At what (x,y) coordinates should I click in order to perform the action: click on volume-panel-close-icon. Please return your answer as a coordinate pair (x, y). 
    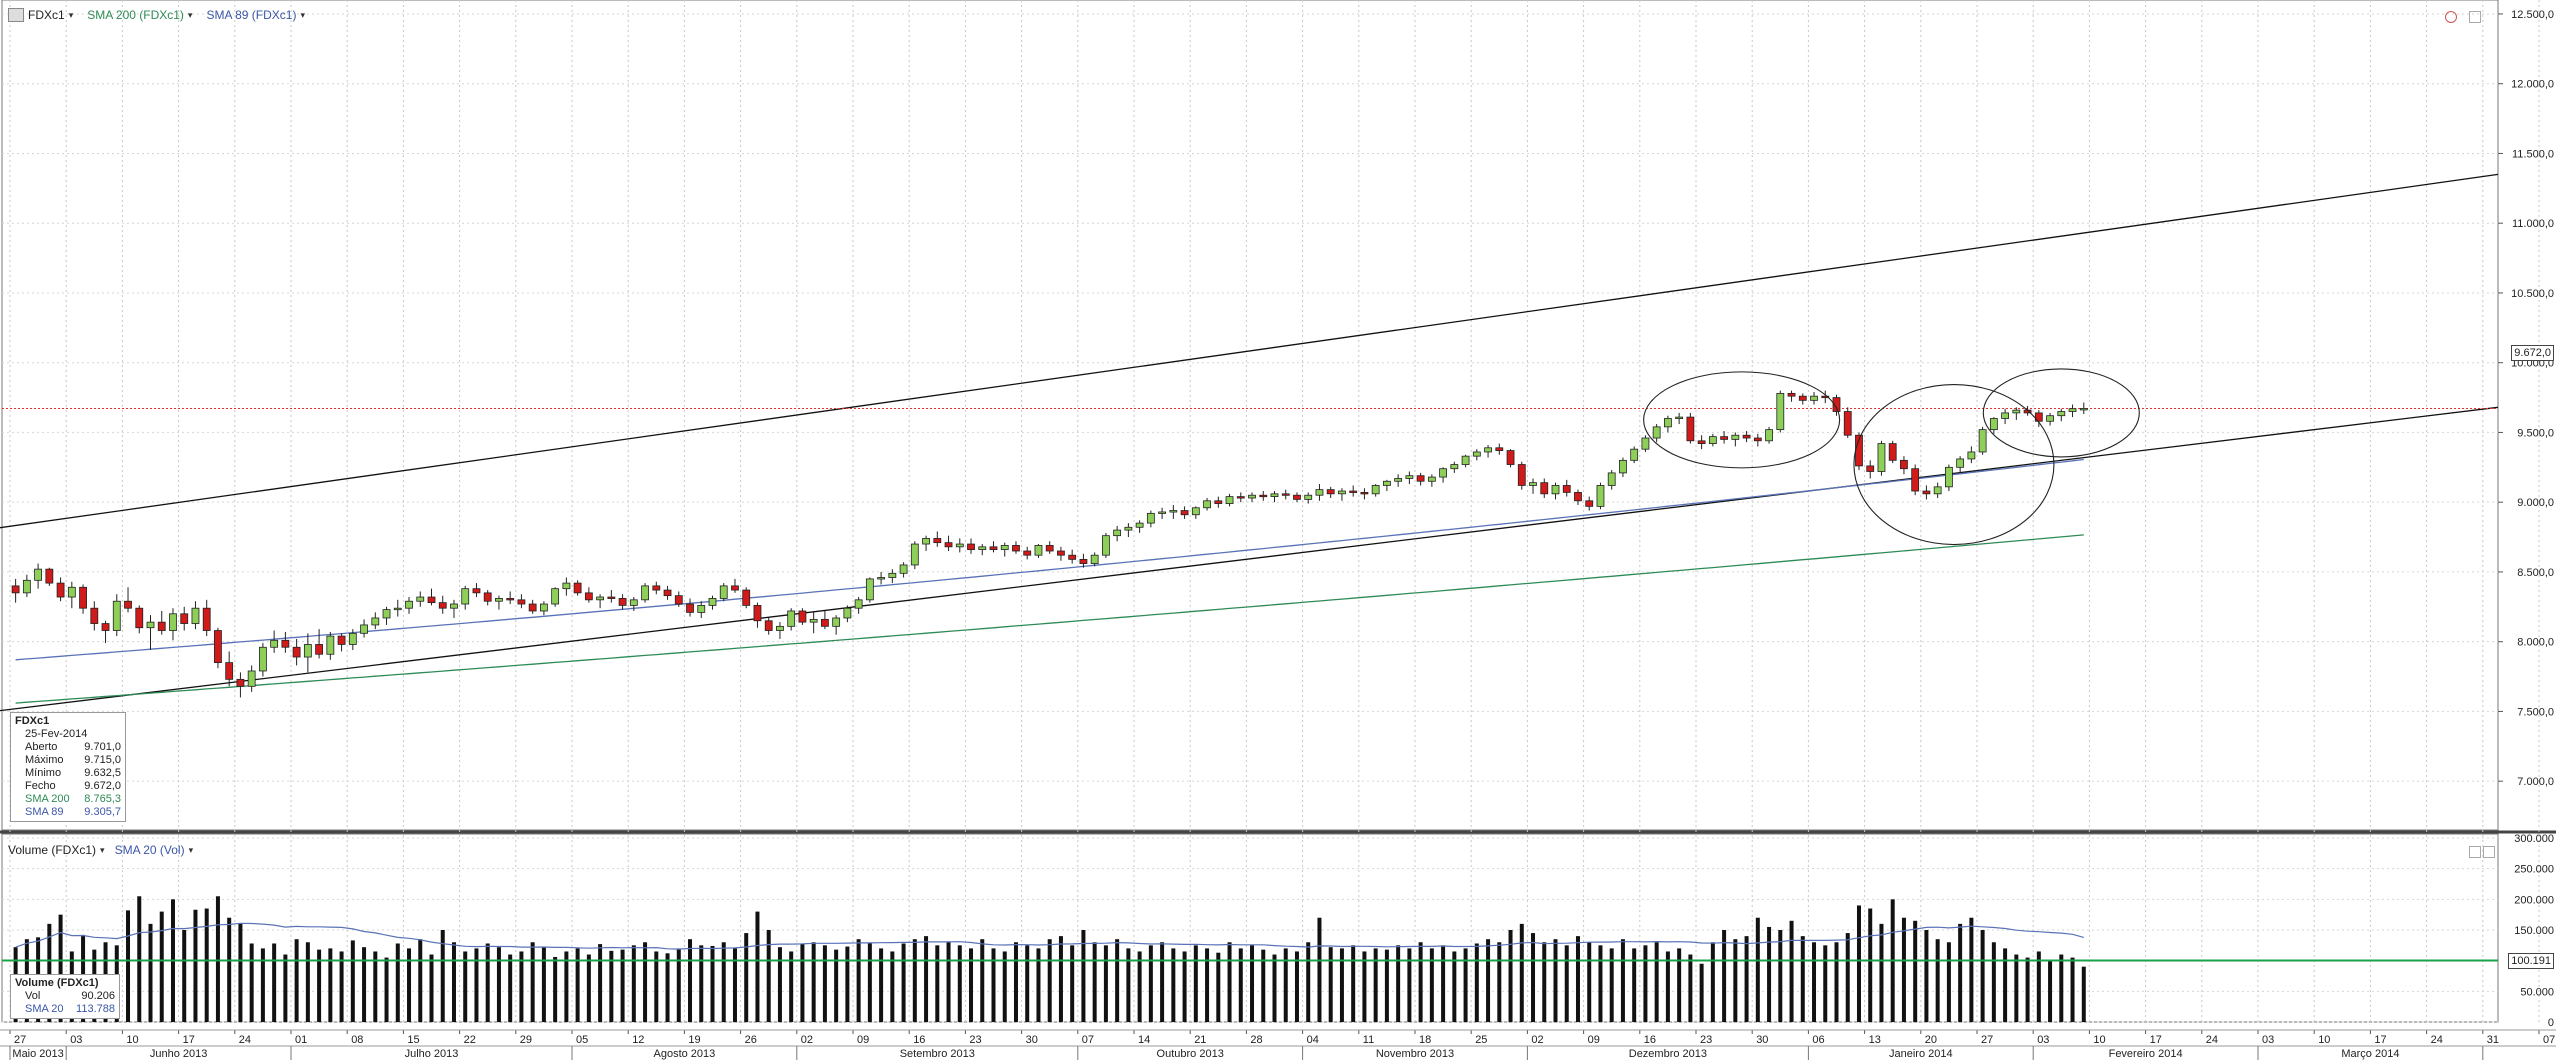
    Looking at the image, I should click on (2489, 852).